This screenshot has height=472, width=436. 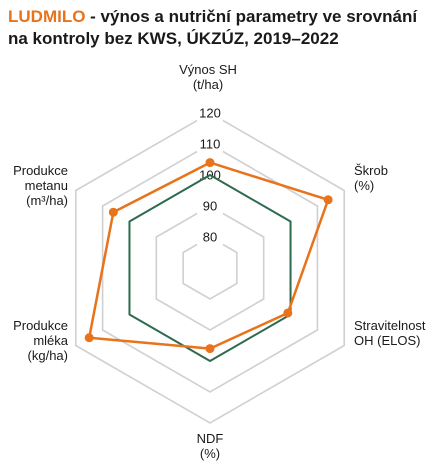 What do you see at coordinates (390, 333) in the screenshot?
I see `axis-label-3: Stravitelnost OH (ELOS)` at bounding box center [390, 333].